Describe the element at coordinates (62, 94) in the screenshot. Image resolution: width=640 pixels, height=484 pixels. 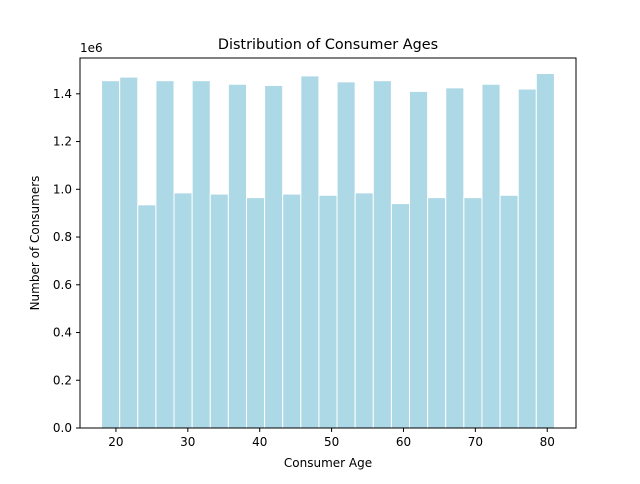
I see `y-tick-label: 1.4` at that location.